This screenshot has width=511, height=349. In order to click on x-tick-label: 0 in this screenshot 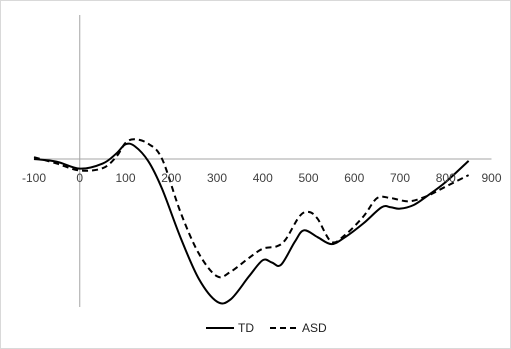, I will do `click(79, 178)`.